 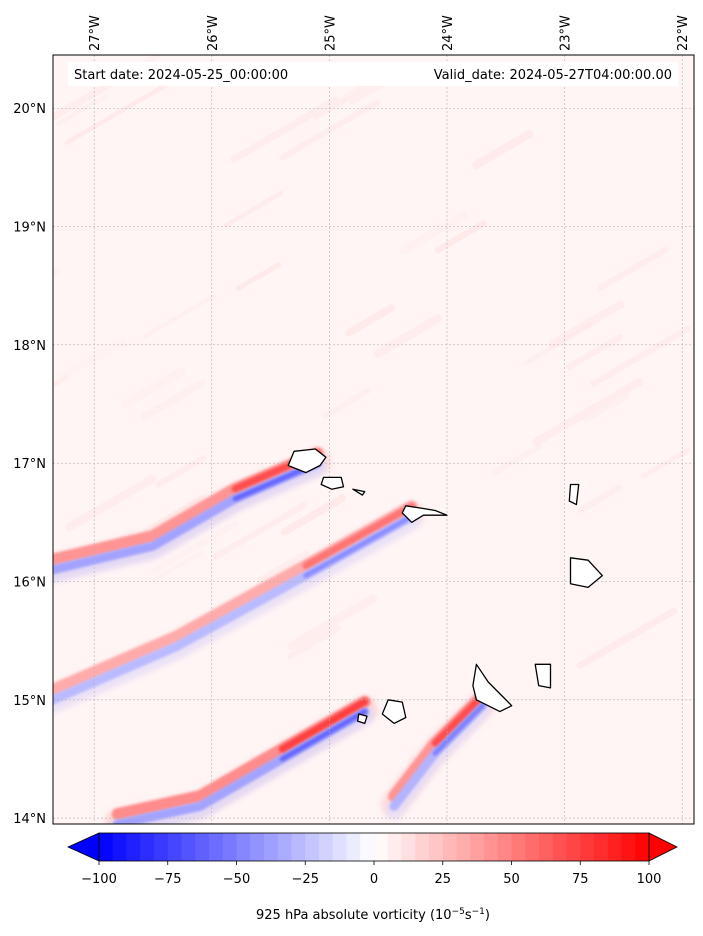 What do you see at coordinates (373, 915) in the screenshot?
I see `colorbar-label: 925 hPa absolute vorticity (10−5s−1)` at bounding box center [373, 915].